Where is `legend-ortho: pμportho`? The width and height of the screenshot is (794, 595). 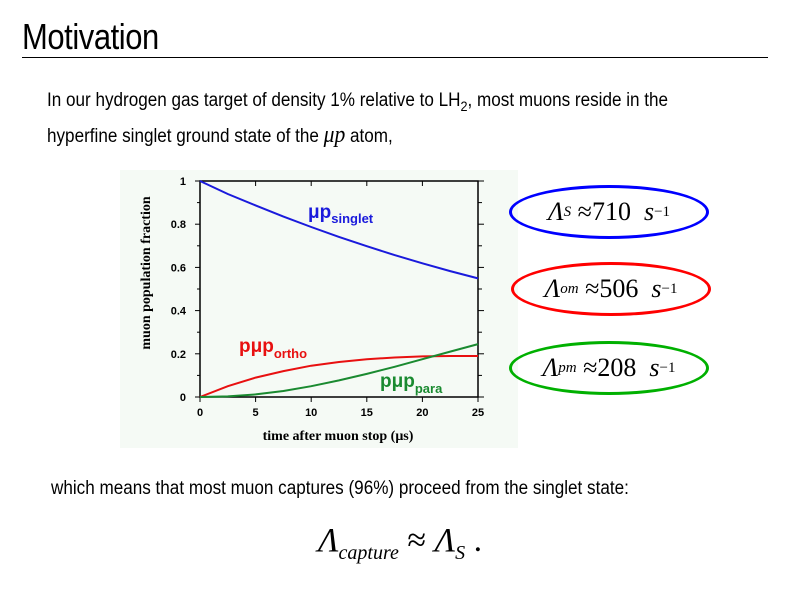 legend-ortho: pμportho is located at coordinates (273, 348).